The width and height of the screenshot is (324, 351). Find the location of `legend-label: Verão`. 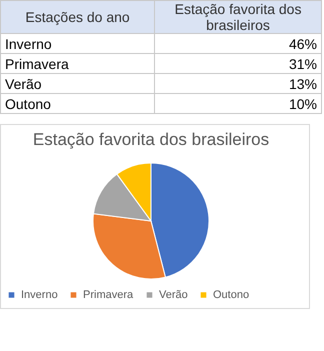

legend-label: Verão is located at coordinates (173, 294).